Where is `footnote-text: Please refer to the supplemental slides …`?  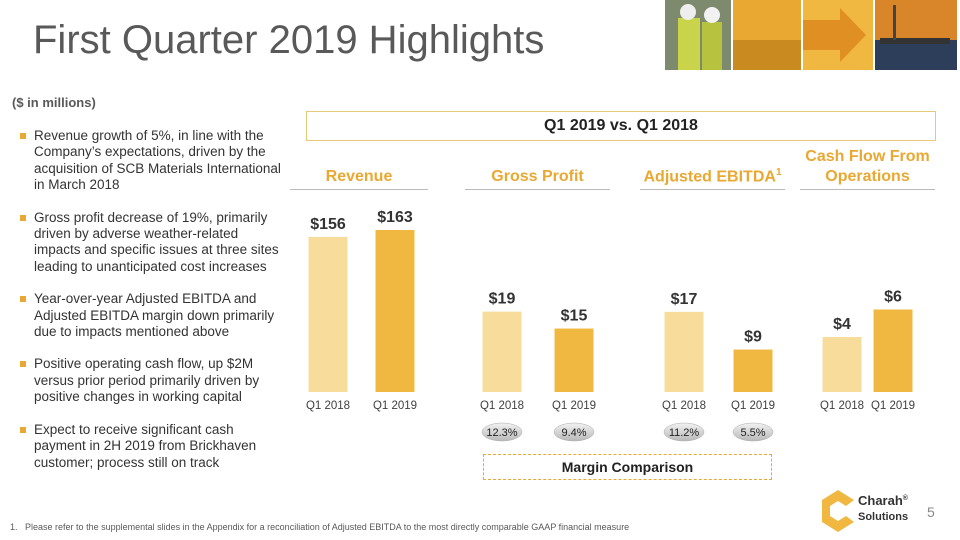 footnote-text: Please refer to the supplemental slides … is located at coordinates (327, 527).